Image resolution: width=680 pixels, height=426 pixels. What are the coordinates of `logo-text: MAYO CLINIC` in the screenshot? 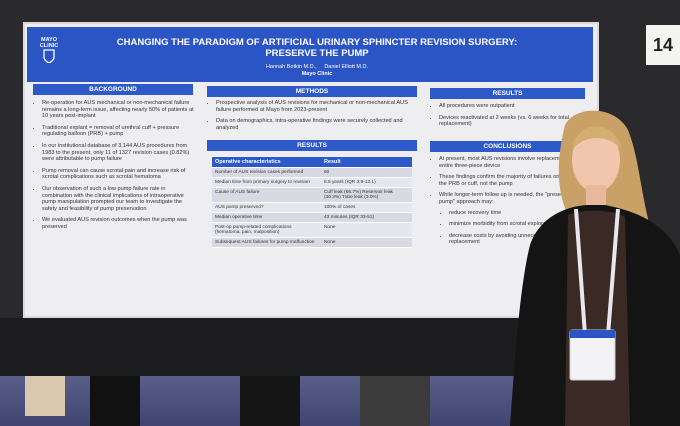 It's located at (49, 43).